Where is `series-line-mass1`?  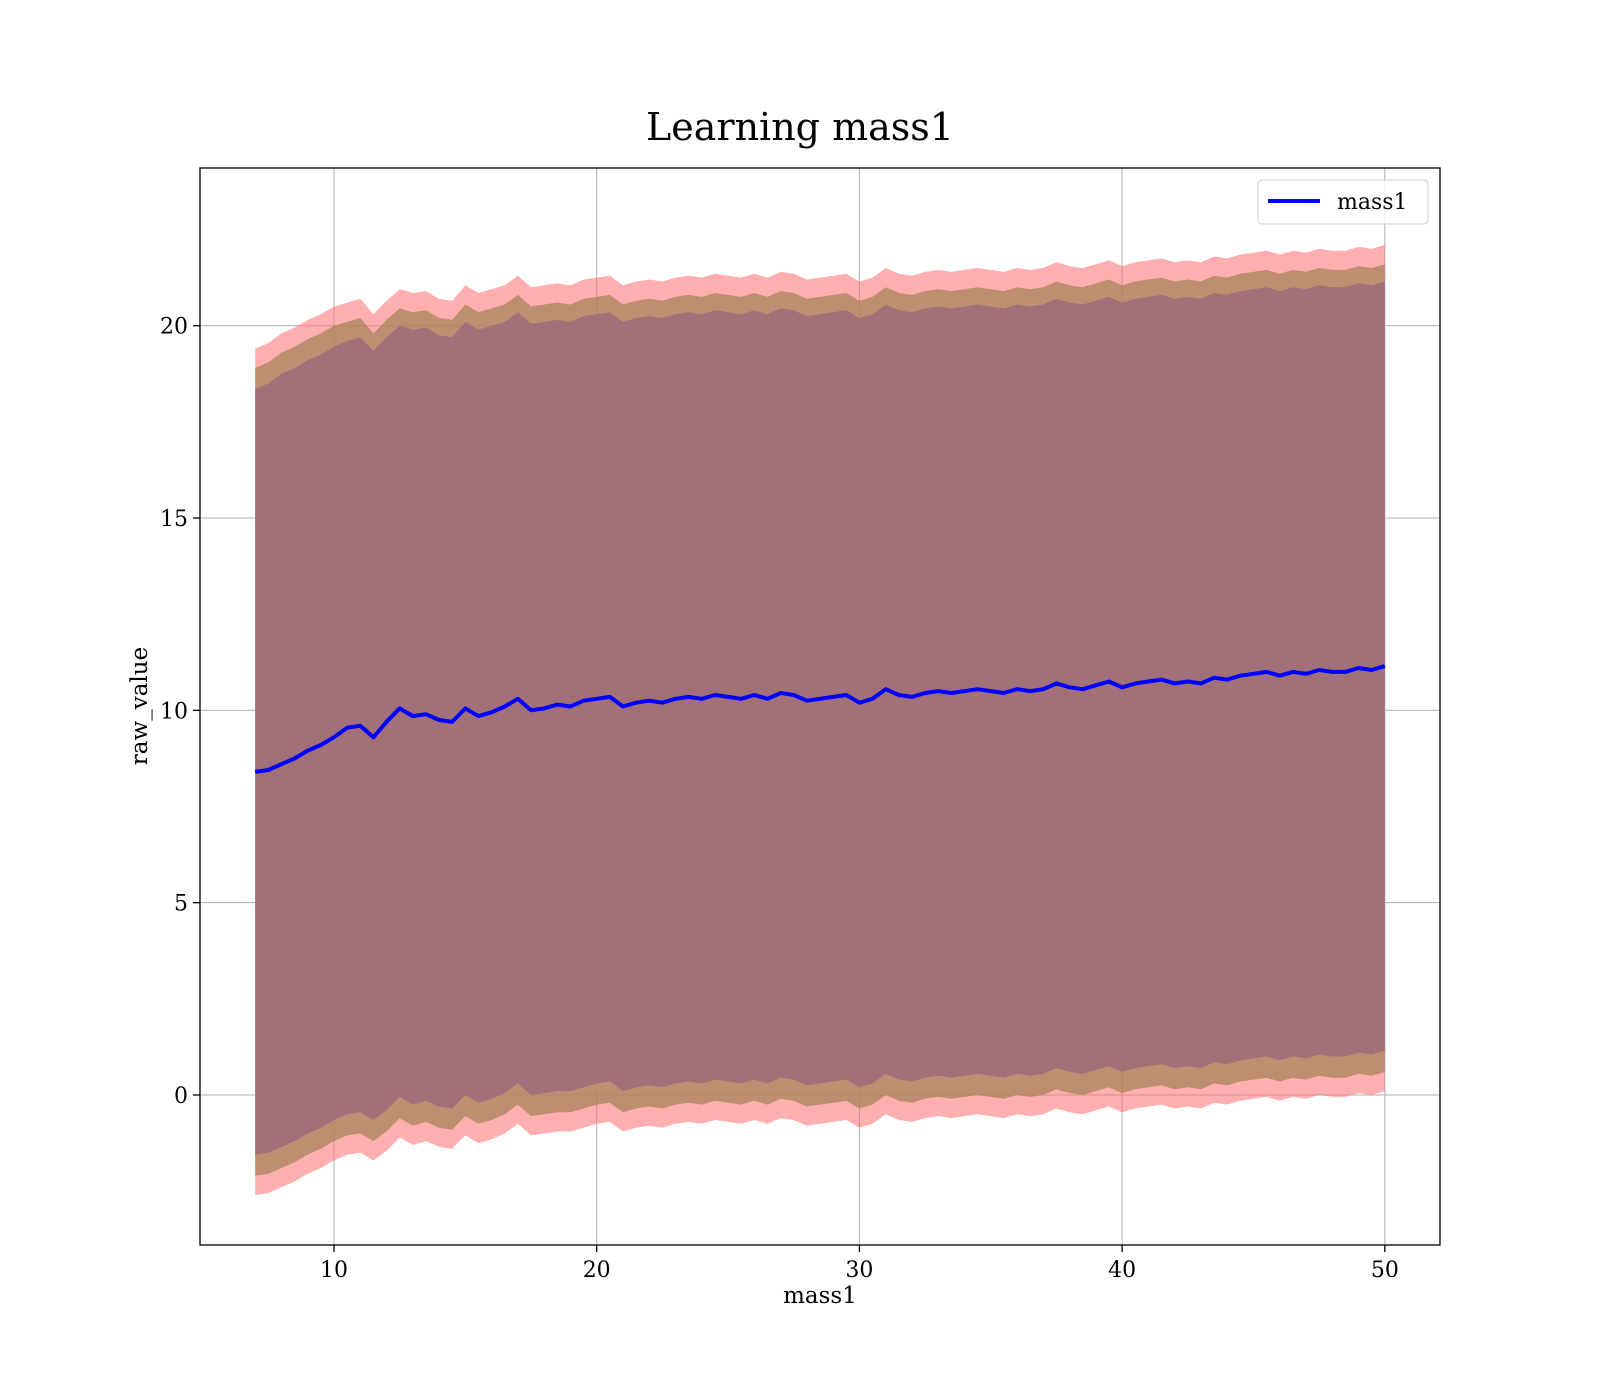 series-line-mass1 is located at coordinates (820, 719).